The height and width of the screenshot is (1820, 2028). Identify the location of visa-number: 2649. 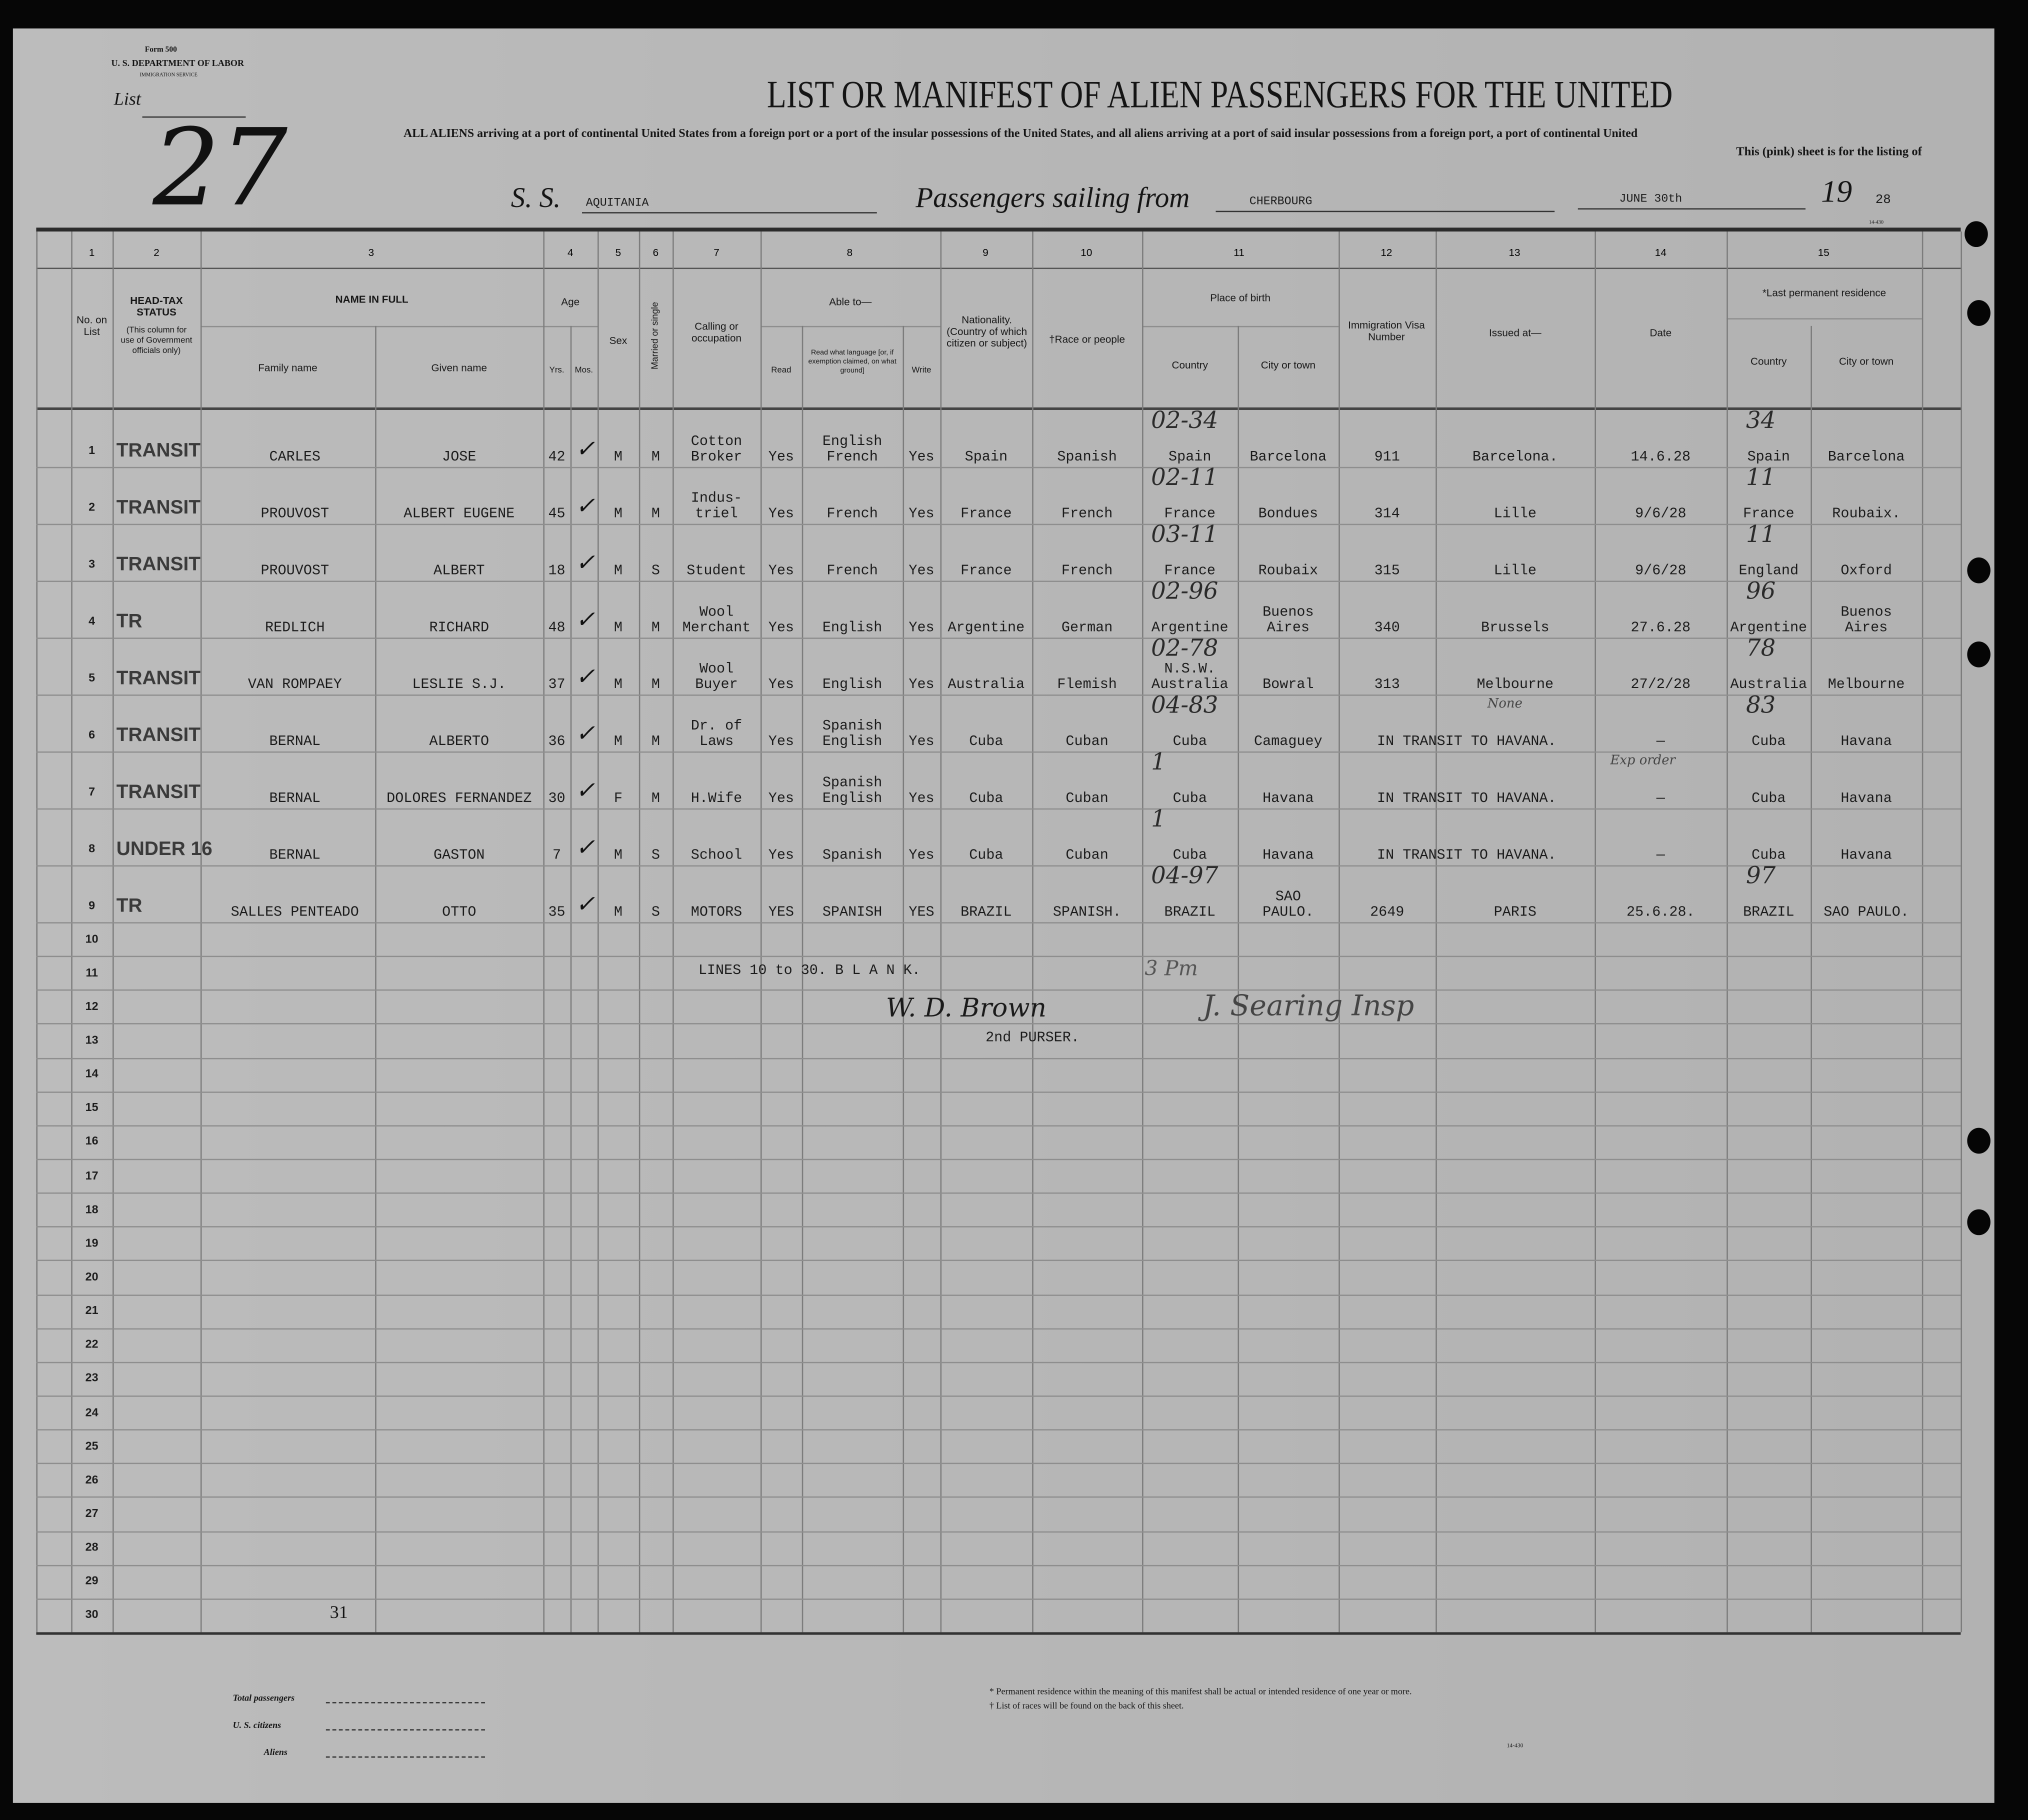
(1387, 913).